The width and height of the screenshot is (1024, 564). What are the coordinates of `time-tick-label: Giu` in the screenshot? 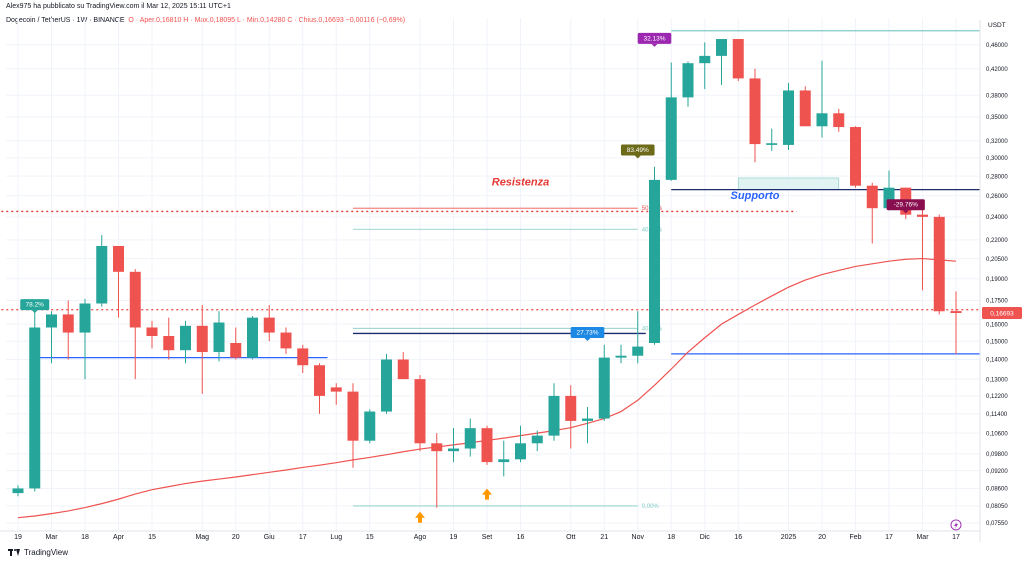 It's located at (269, 537).